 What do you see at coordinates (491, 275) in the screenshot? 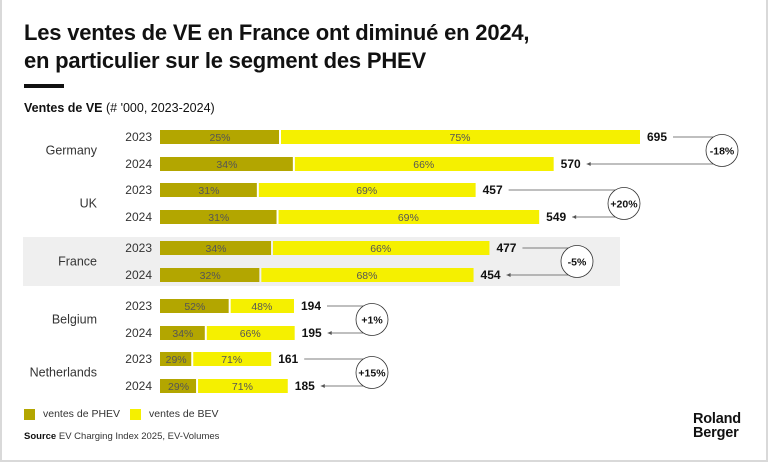
I see `total-label: 454` at bounding box center [491, 275].